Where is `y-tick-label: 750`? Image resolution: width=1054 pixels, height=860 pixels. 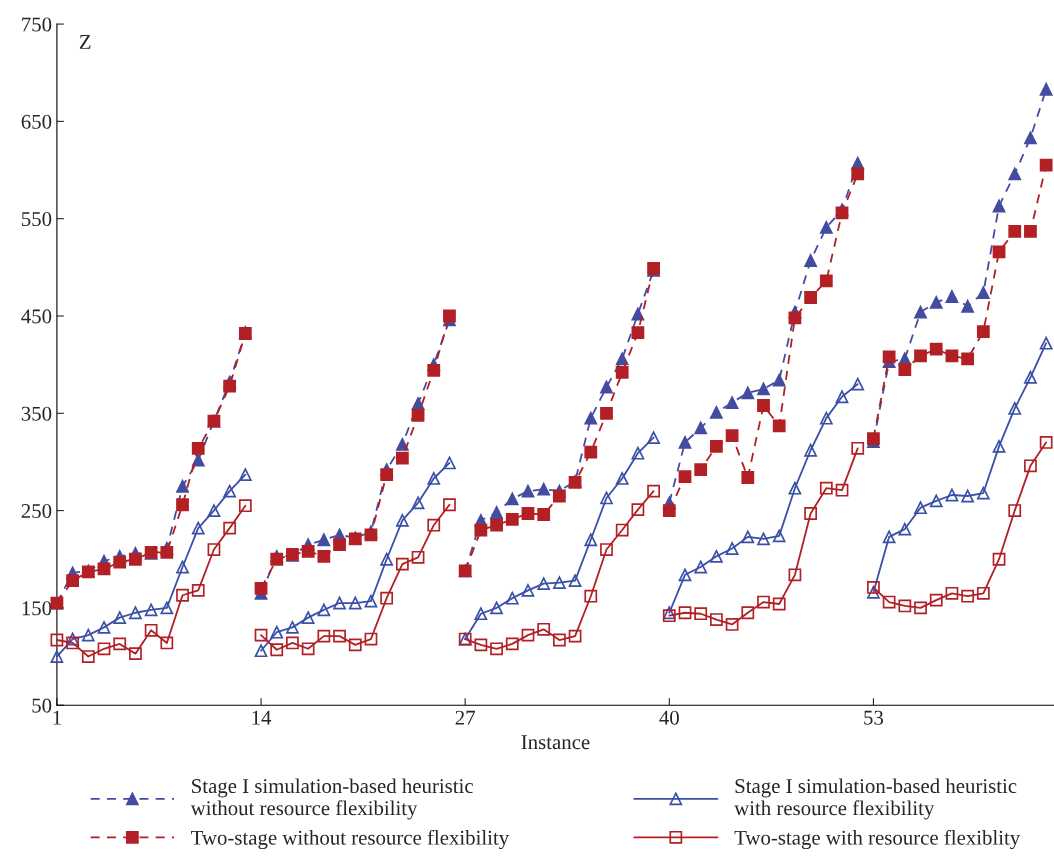 y-tick-label: 750 is located at coordinates (37, 24).